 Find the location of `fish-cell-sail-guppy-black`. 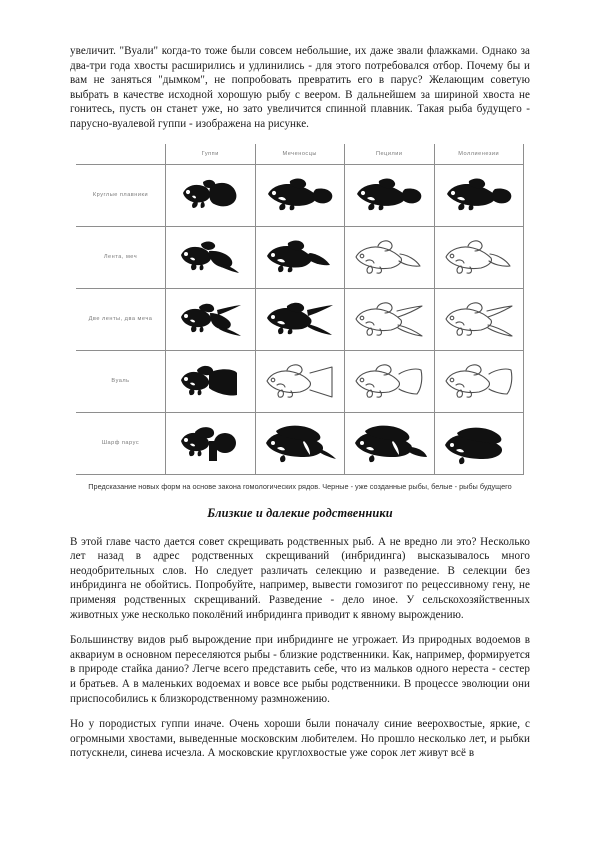

fish-cell-sail-guppy-black is located at coordinates (210, 443).